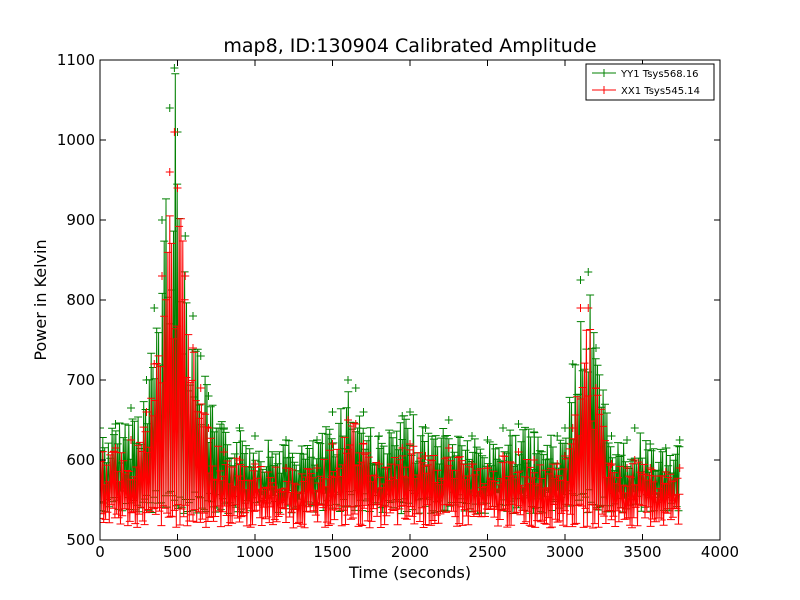  I want to click on legend-label-xx1: XX1 Tsys545.14, so click(660, 91).